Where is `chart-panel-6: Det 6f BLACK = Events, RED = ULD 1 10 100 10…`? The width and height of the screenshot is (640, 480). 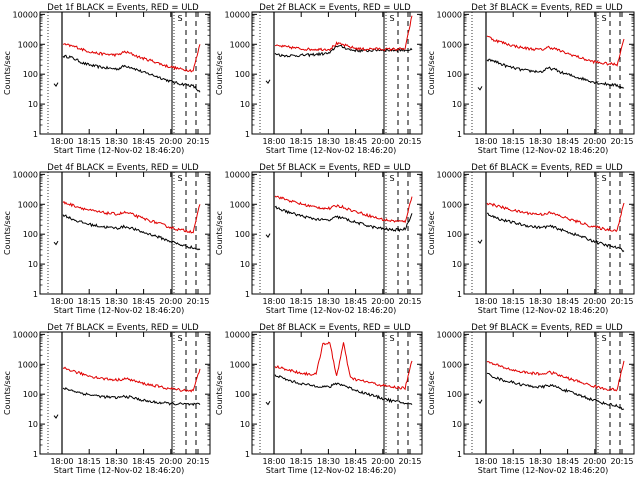 chart-panel-6: Det 6f BLACK = Events, RED = ULD 1 10 100 10… is located at coordinates (531, 239).